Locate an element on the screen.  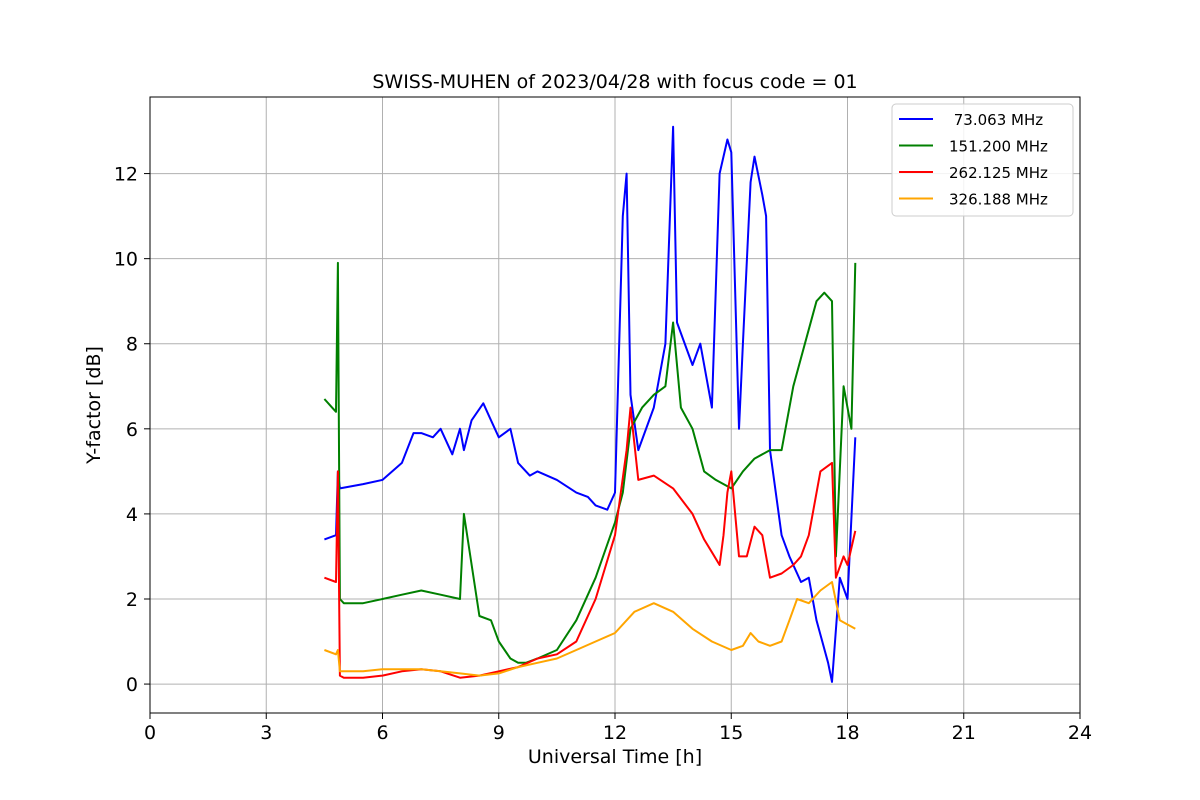
y-axis: 0 2 4 6 8 10 12 is located at coordinates (132, 430).